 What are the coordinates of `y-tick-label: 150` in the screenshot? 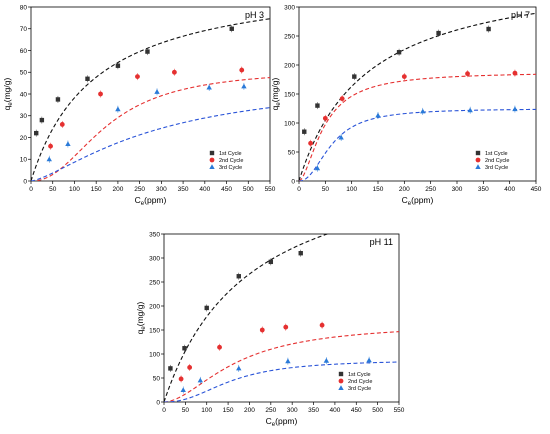 It's located at (154, 330).